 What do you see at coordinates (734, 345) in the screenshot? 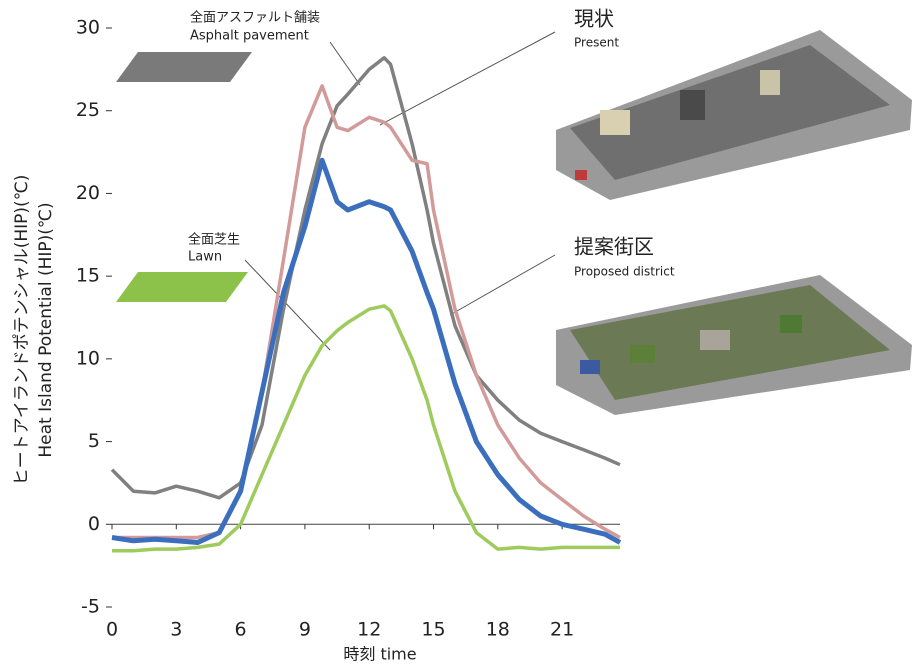
I see `proposed-city-image` at bounding box center [734, 345].